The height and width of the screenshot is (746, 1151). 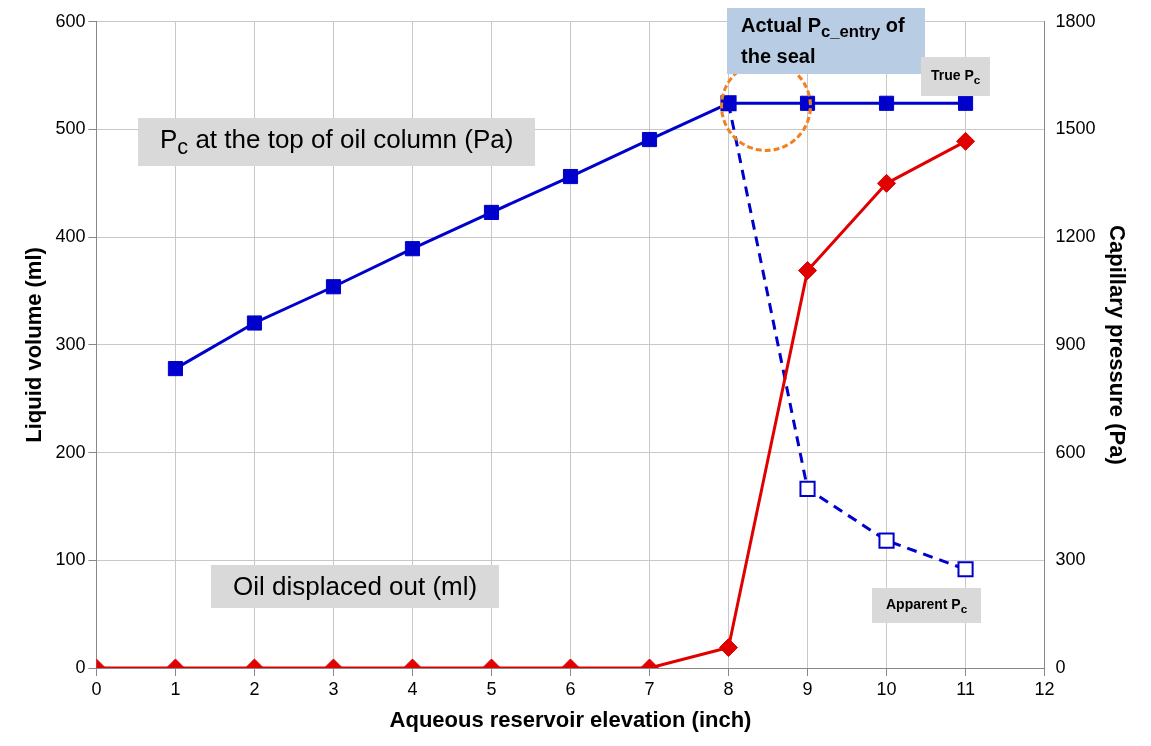 I want to click on y-tick-label: 300, so click(x=70, y=343).